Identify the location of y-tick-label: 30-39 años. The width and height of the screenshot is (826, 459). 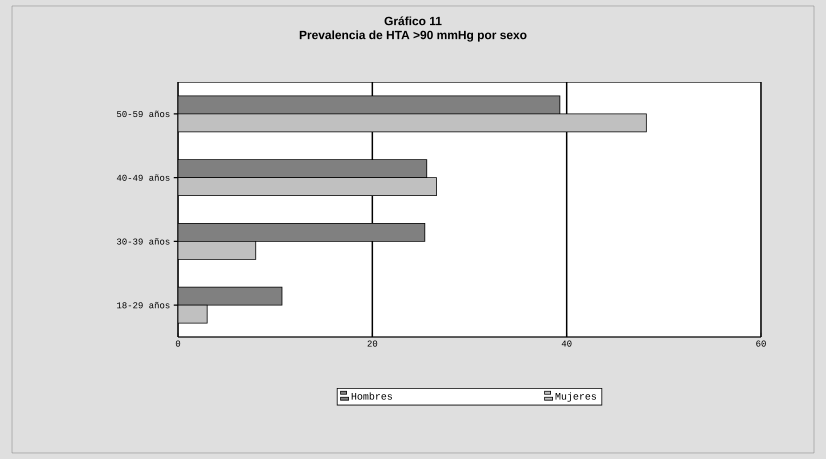
(143, 241).